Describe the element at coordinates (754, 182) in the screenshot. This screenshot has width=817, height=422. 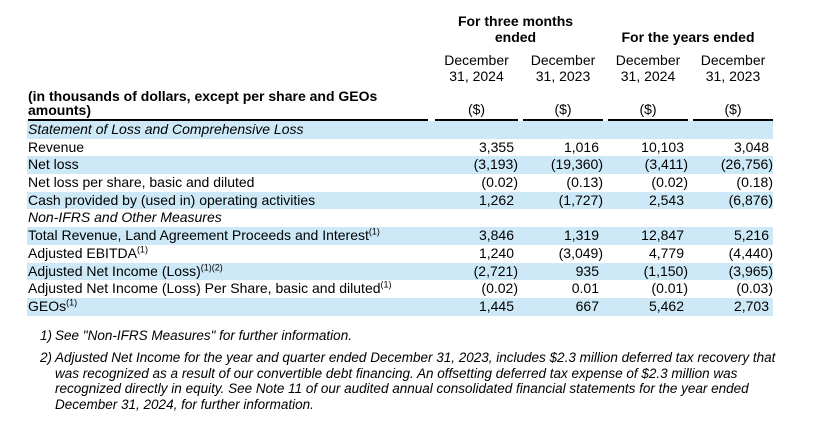
I see `value-cell: (0.18)` at that location.